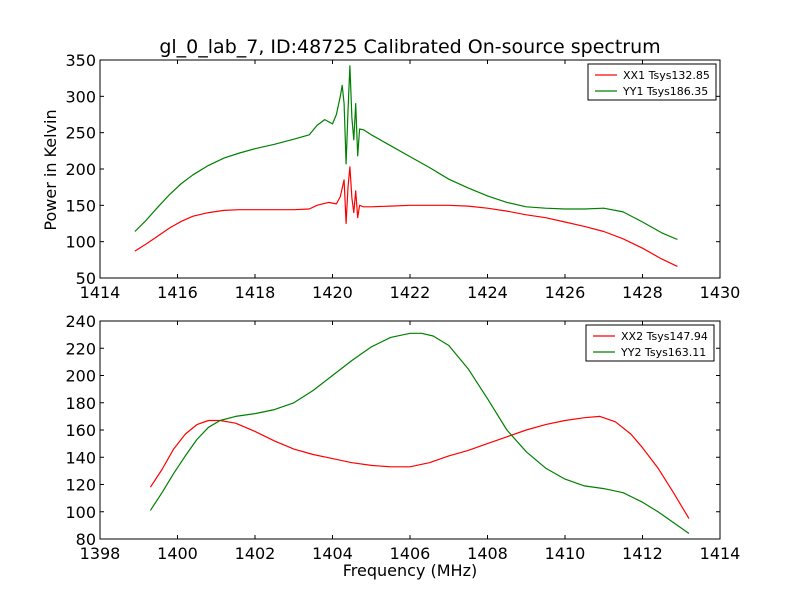 The height and width of the screenshot is (600, 800). Describe the element at coordinates (50, 169) in the screenshot. I see `y-axis-label: Power in Kelvin` at that location.